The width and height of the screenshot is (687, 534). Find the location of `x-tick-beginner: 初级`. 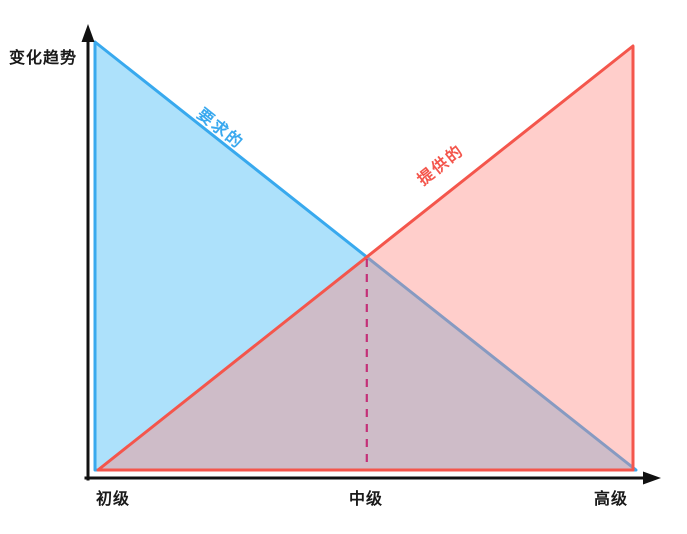

x-tick-beginner: 初级 is located at coordinates (113, 498).